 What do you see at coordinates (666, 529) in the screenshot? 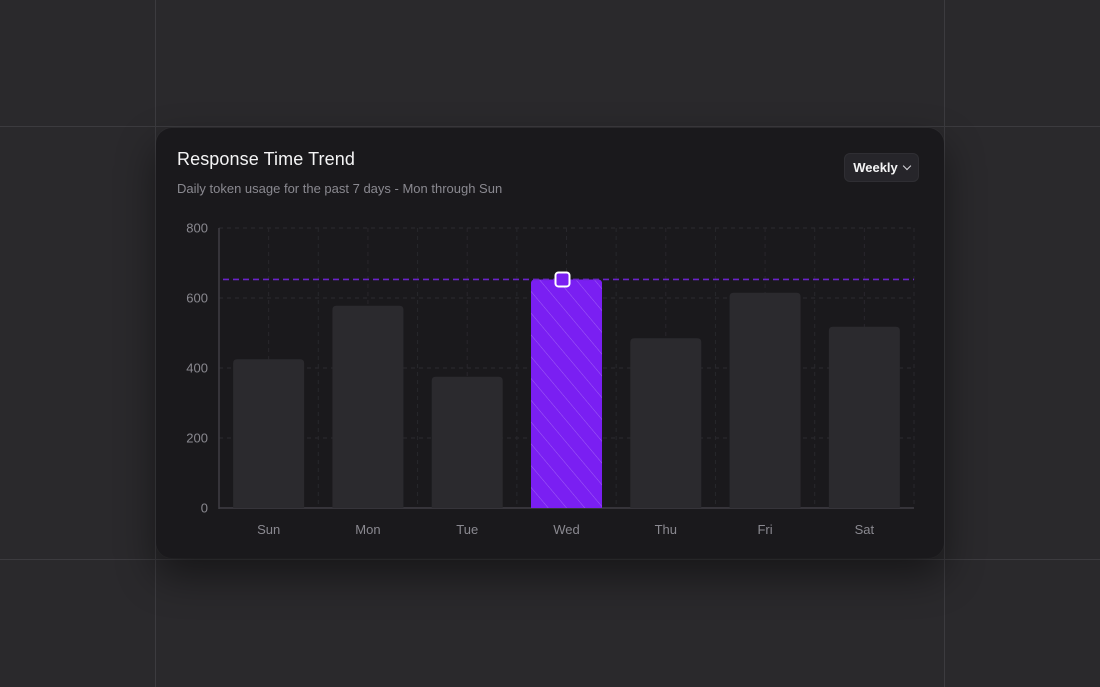
I see `x-tick-label: Thu` at bounding box center [666, 529].